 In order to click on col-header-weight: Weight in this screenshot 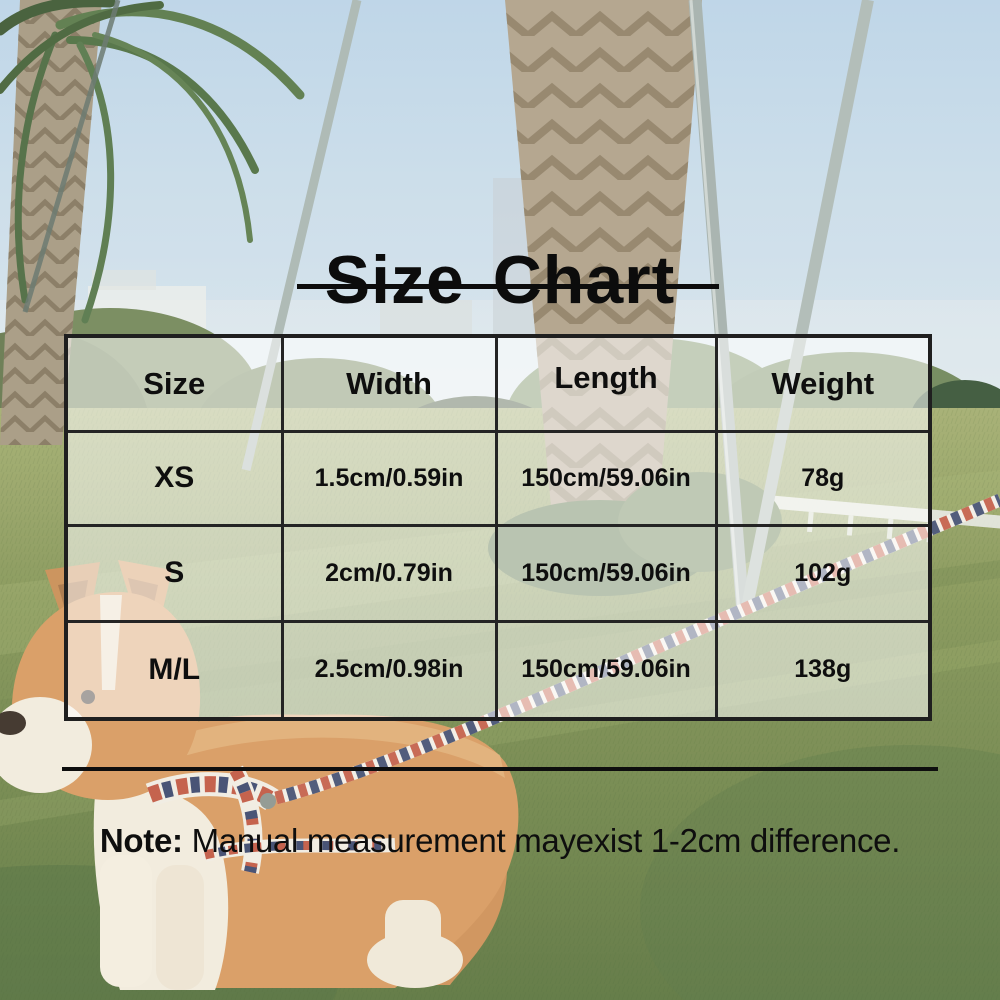, I will do `click(823, 383)`.